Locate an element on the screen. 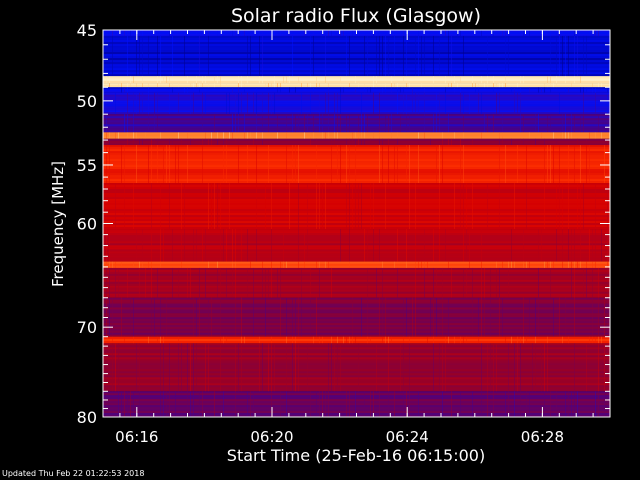  y-axis-label: Frequency [MHz] is located at coordinates (58, 224).